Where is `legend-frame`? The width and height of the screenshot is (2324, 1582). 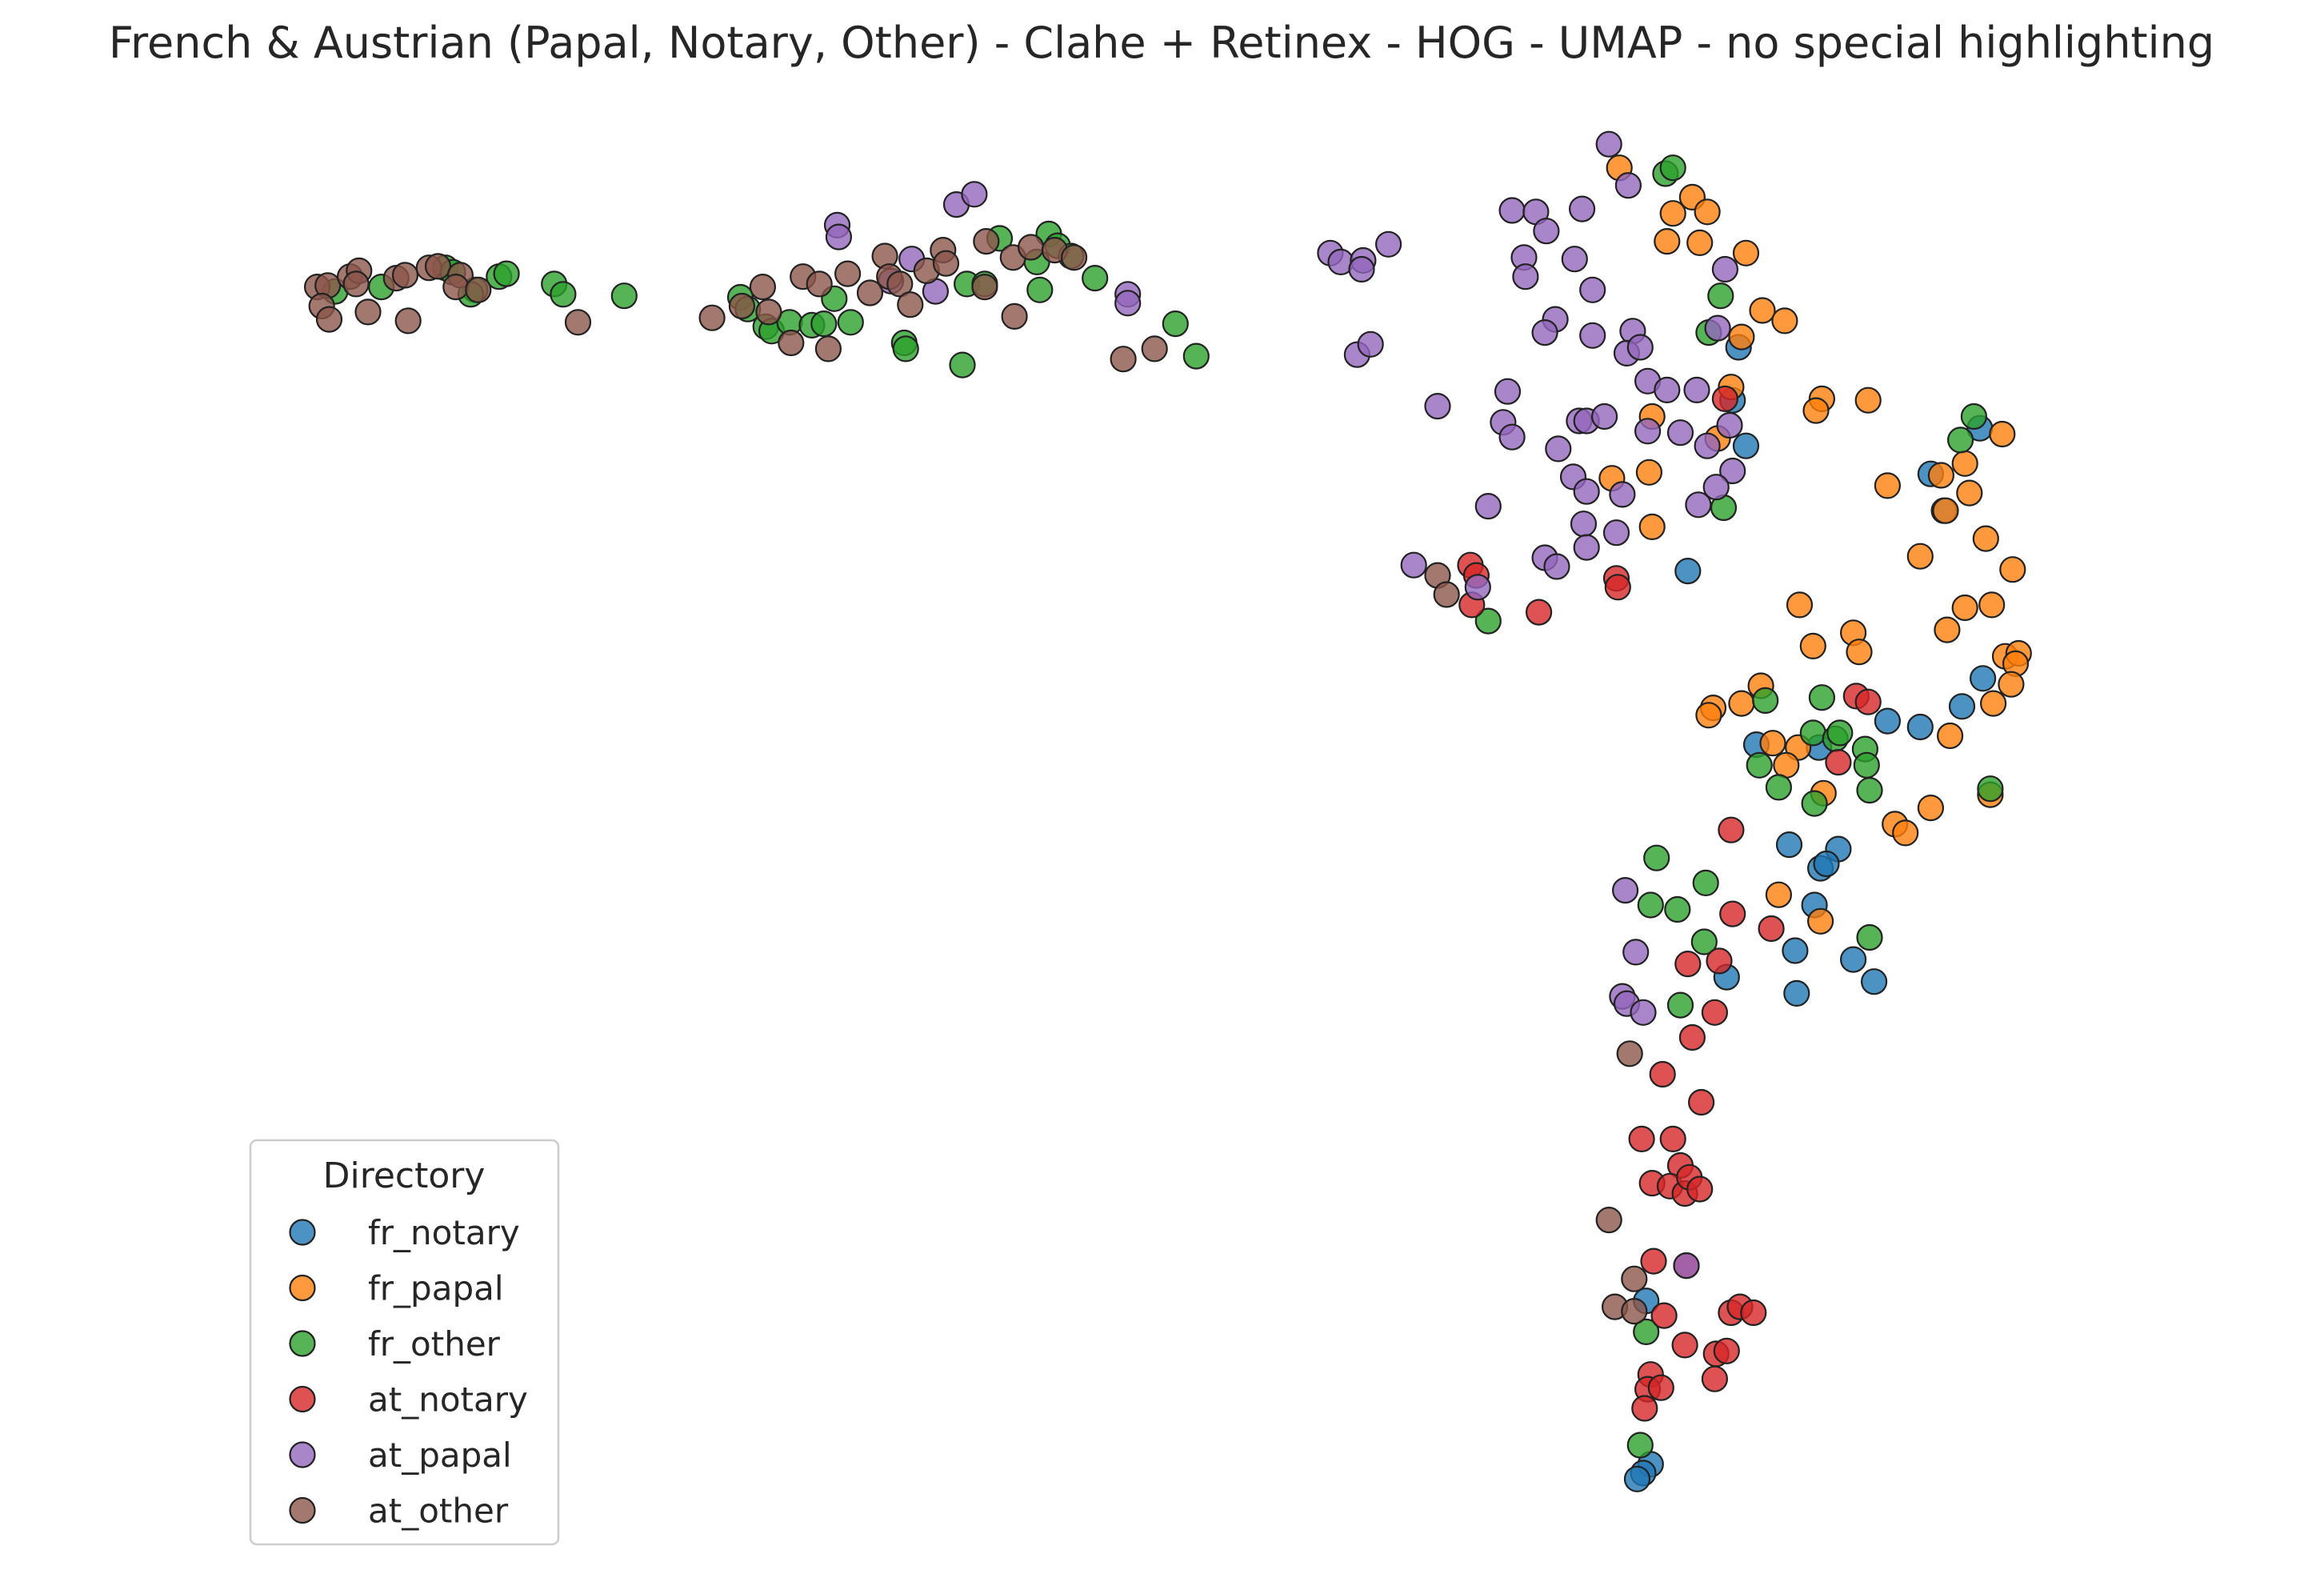 legend-frame is located at coordinates (404, 1342).